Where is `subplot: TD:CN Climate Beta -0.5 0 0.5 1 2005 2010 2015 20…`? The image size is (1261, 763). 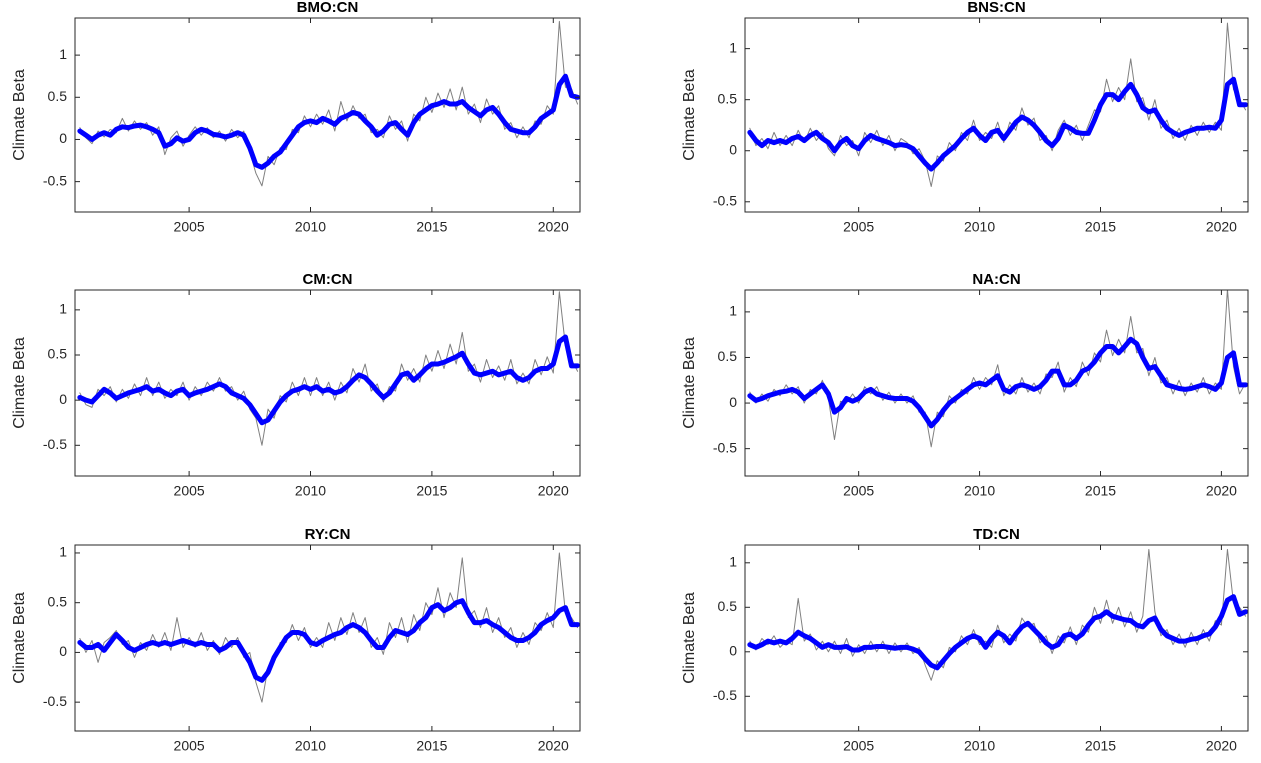
subplot: TD:CN Climate Beta -0.5 0 0.5 1 2005 2010 2015 20… is located at coordinates (965, 640).